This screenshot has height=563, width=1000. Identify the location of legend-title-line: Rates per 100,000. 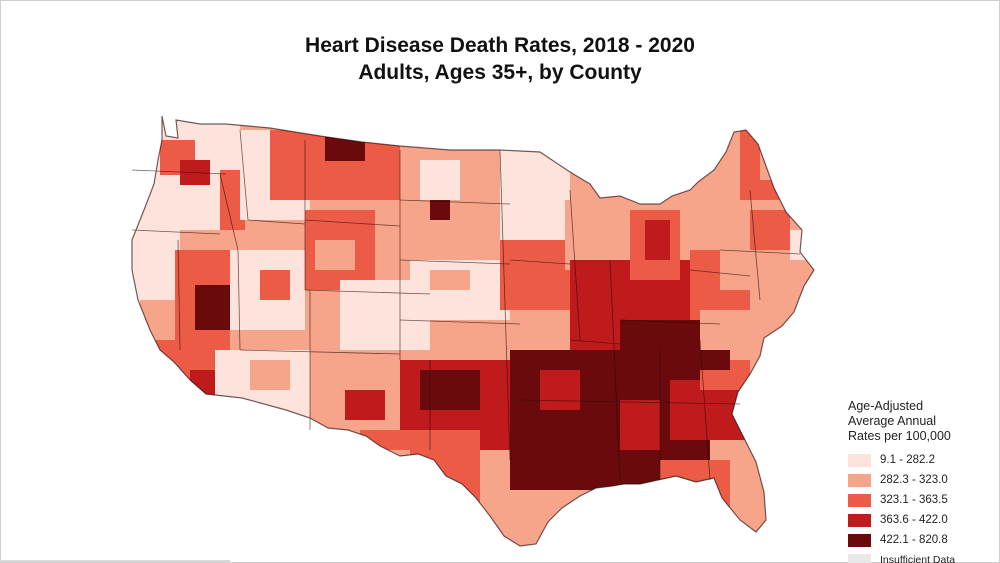
(899, 436).